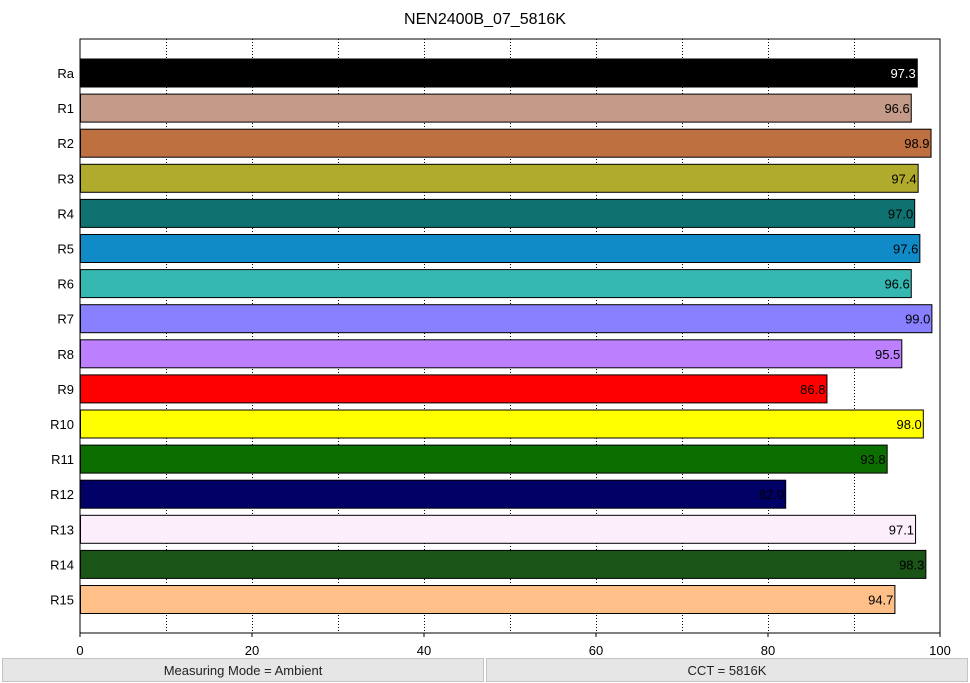 This screenshot has width=970, height=683. I want to click on value-label: 86.8, so click(812, 389).